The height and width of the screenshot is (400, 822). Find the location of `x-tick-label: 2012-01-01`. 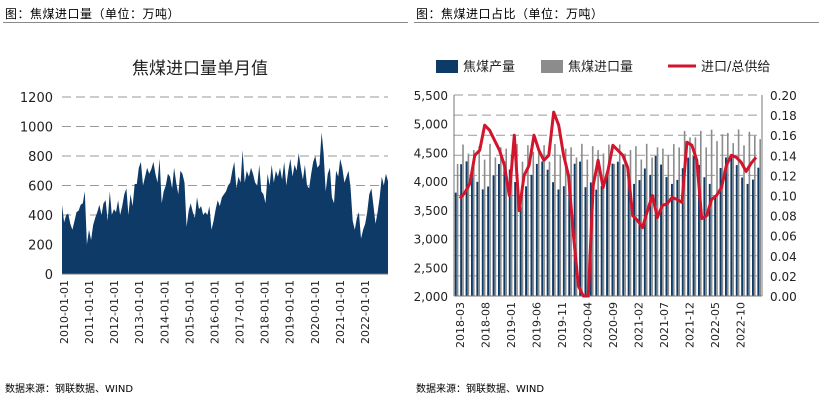

x-tick-label: 2012-01-01 is located at coordinates (114, 312).